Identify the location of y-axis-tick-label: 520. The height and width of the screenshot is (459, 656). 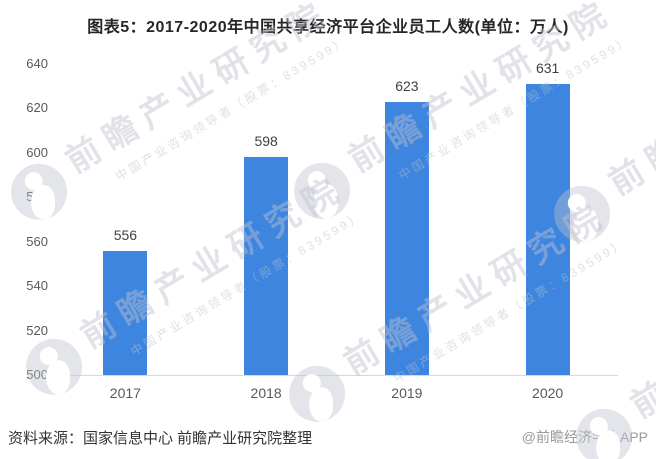
(37, 330).